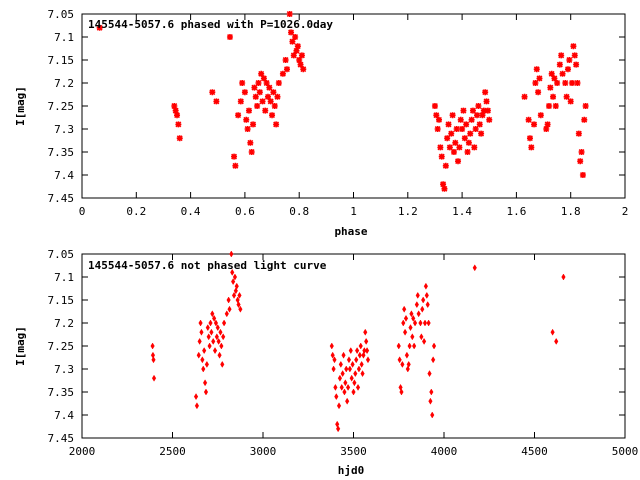 Image resolution: width=640 pixels, height=480 pixels. What do you see at coordinates (64, 415) in the screenshot?
I see `y-tick-label: 7.4` at bounding box center [64, 415].